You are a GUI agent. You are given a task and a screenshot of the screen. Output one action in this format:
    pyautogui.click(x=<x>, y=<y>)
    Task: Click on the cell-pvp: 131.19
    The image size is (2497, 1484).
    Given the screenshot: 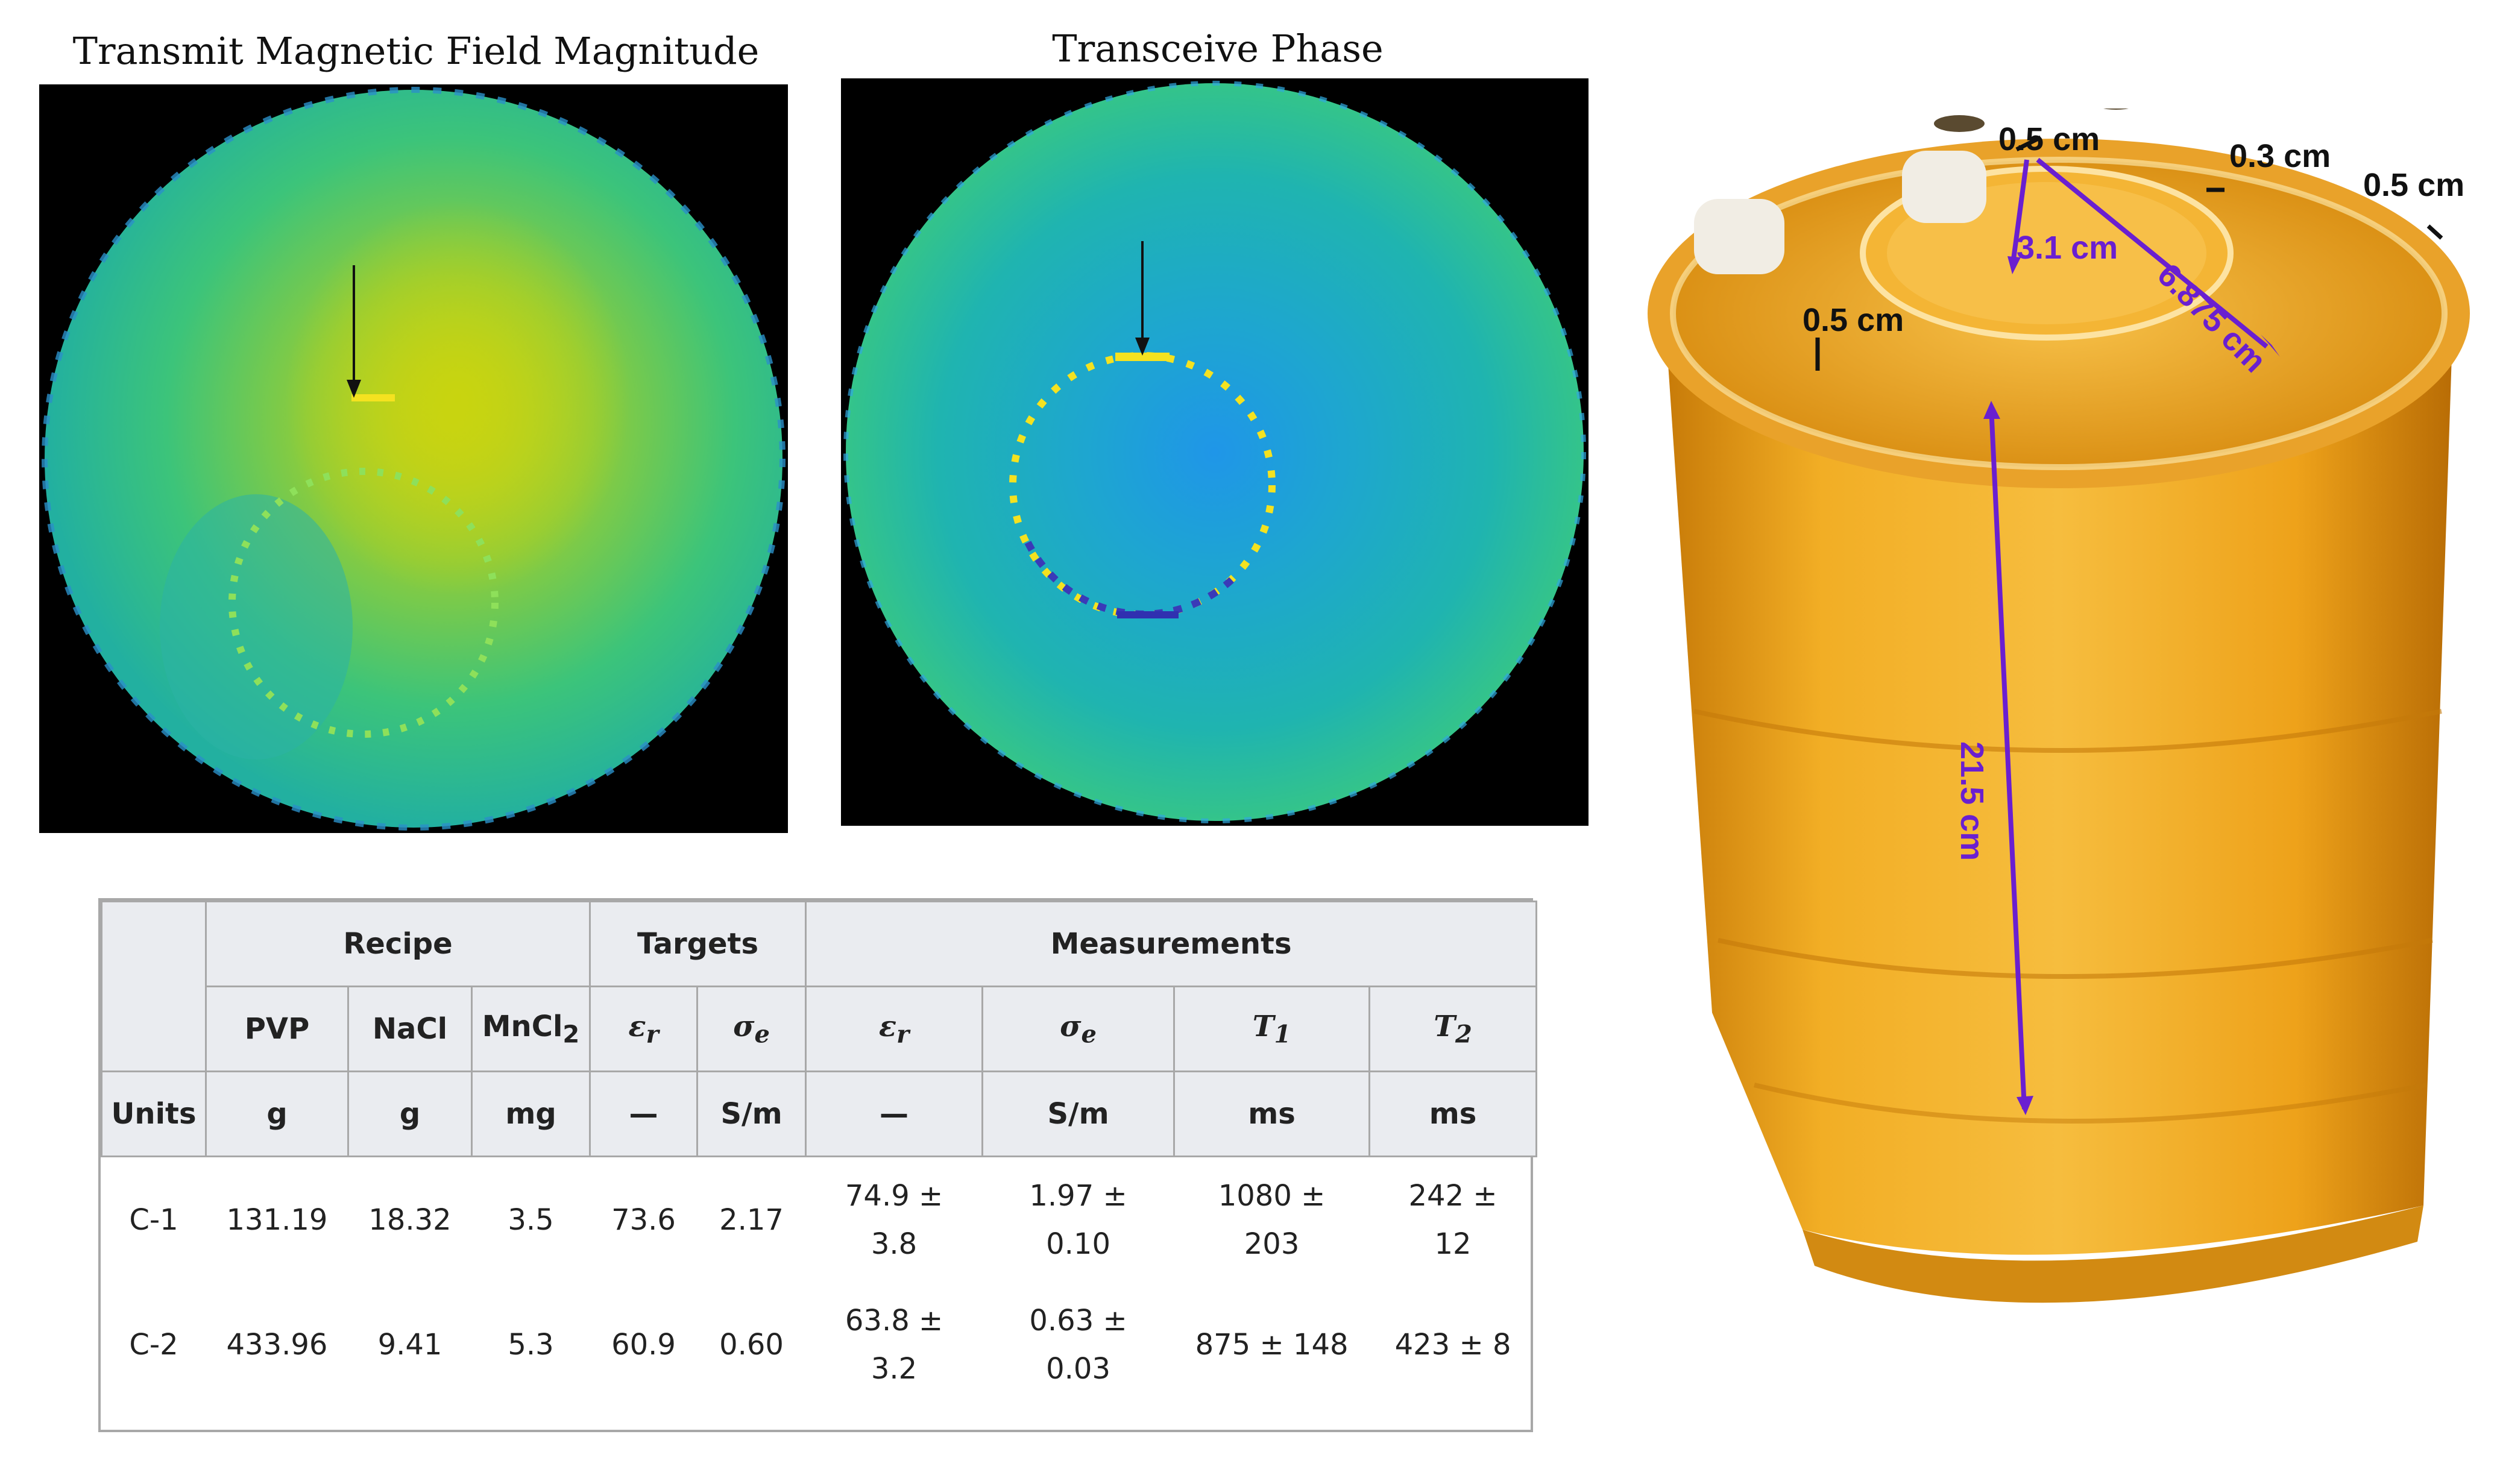 What is the action you would take?
    pyautogui.click(x=277, y=1220)
    